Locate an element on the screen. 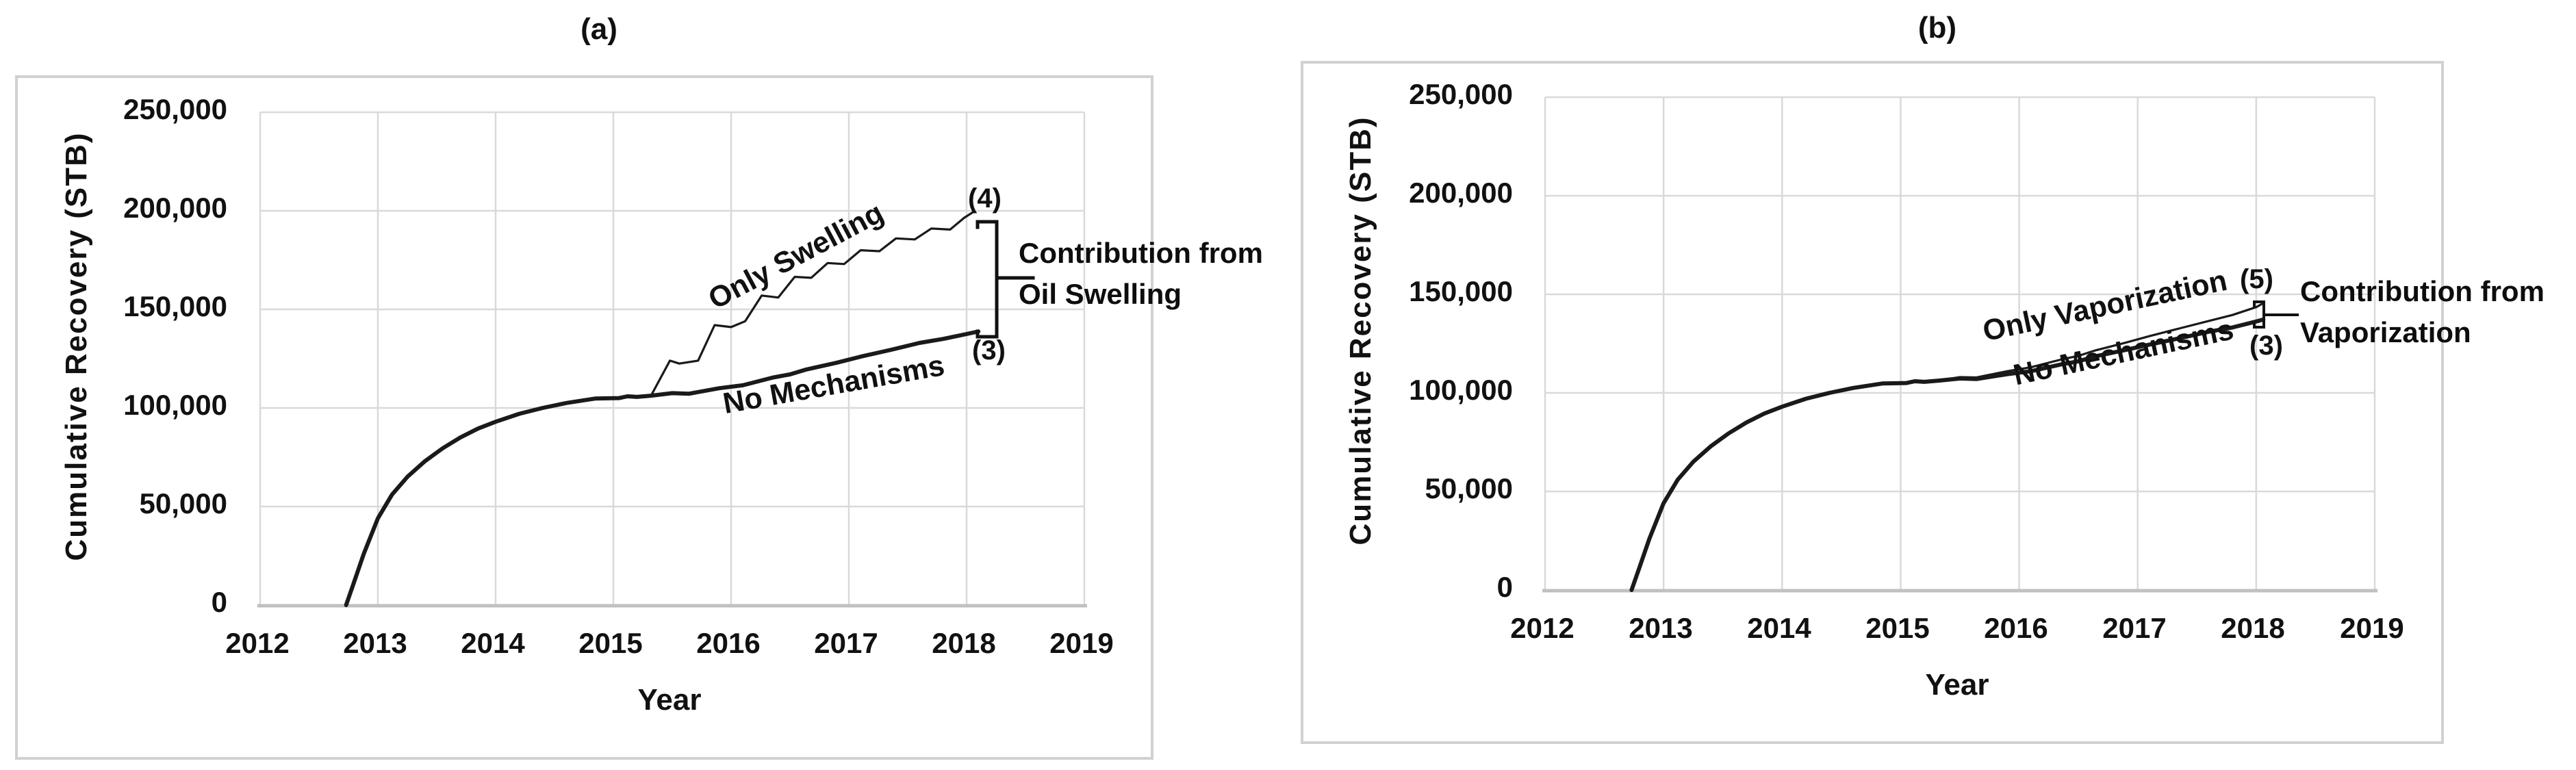 Image resolution: width=2576 pixels, height=770 pixels. panel-a-ytick-0: 0 is located at coordinates (219, 602).